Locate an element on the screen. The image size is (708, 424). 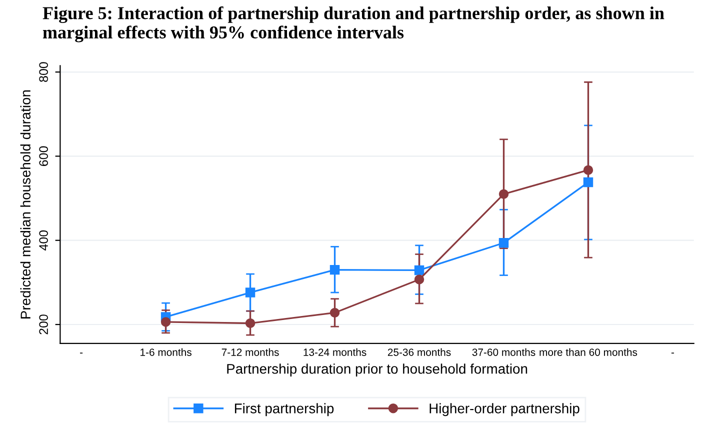
x-tick-label: more than 60 months is located at coordinates (589, 352).